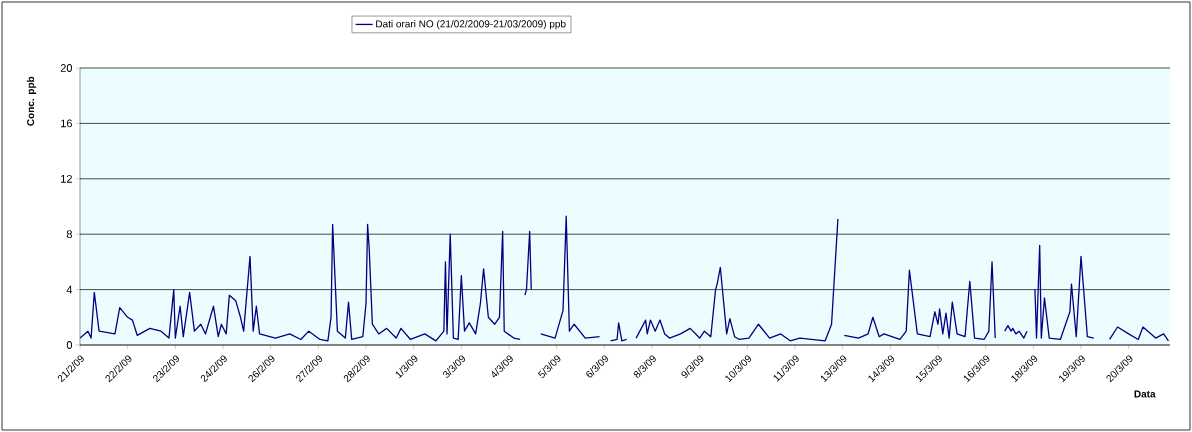 The image size is (1192, 432). I want to click on y-tick-label: 12, so click(66, 178).